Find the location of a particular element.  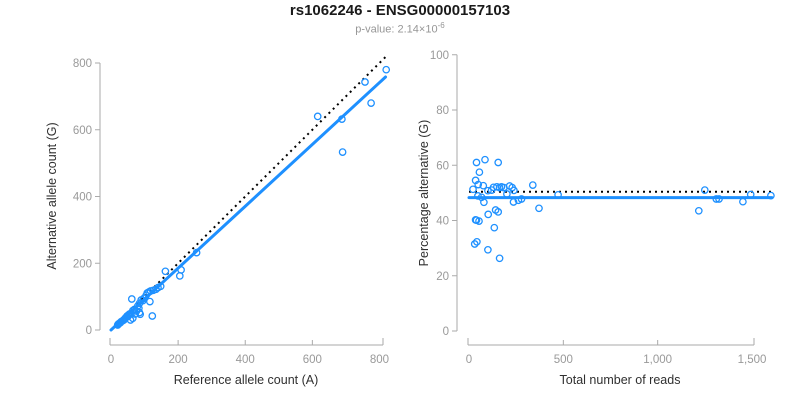

page-title: rs1062246 - ENSG00000157103 is located at coordinates (400, 10).